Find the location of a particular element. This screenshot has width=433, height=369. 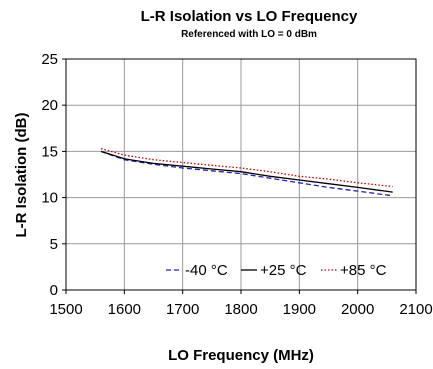

x-tick-label: 1800 is located at coordinates (240, 309).